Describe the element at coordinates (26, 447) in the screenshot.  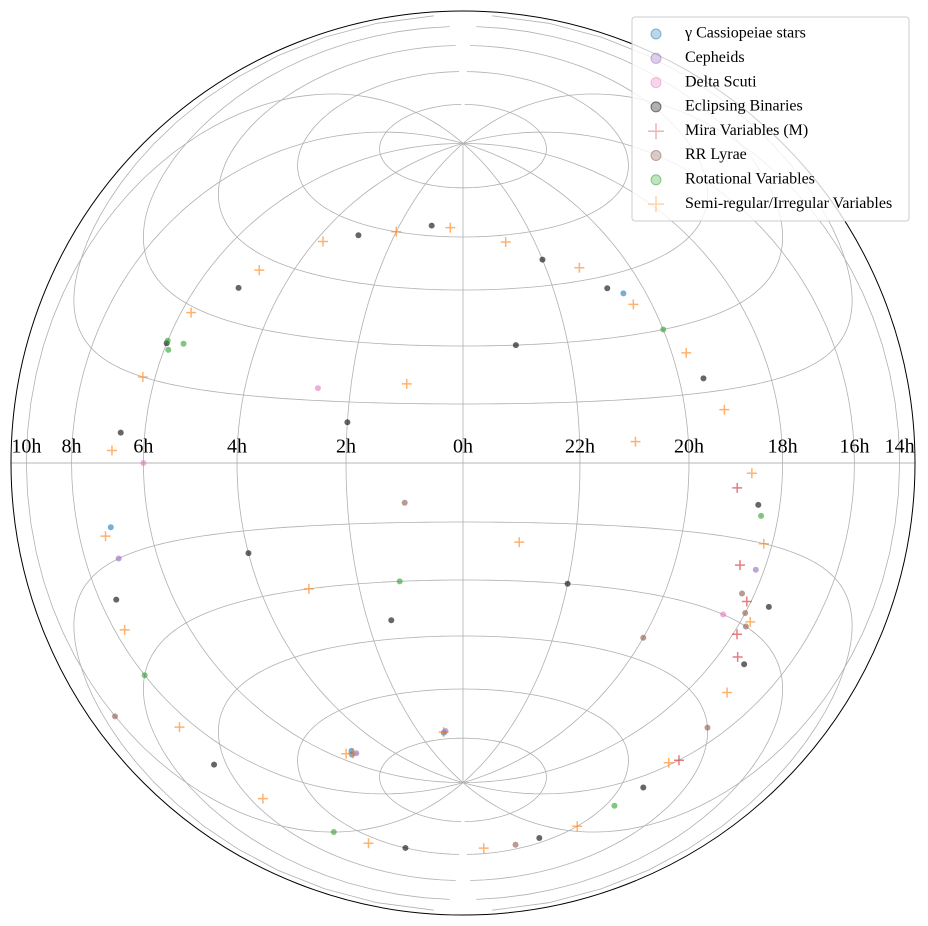
I see `x-tick-label: 10h` at that location.